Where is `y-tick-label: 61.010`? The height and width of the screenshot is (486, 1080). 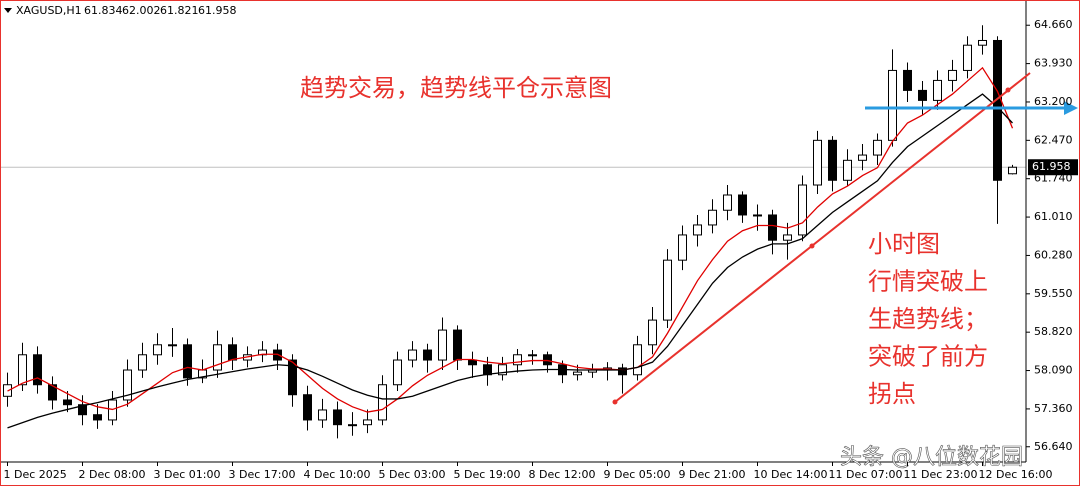 y-tick-label: 61.010 is located at coordinates (1053, 216).